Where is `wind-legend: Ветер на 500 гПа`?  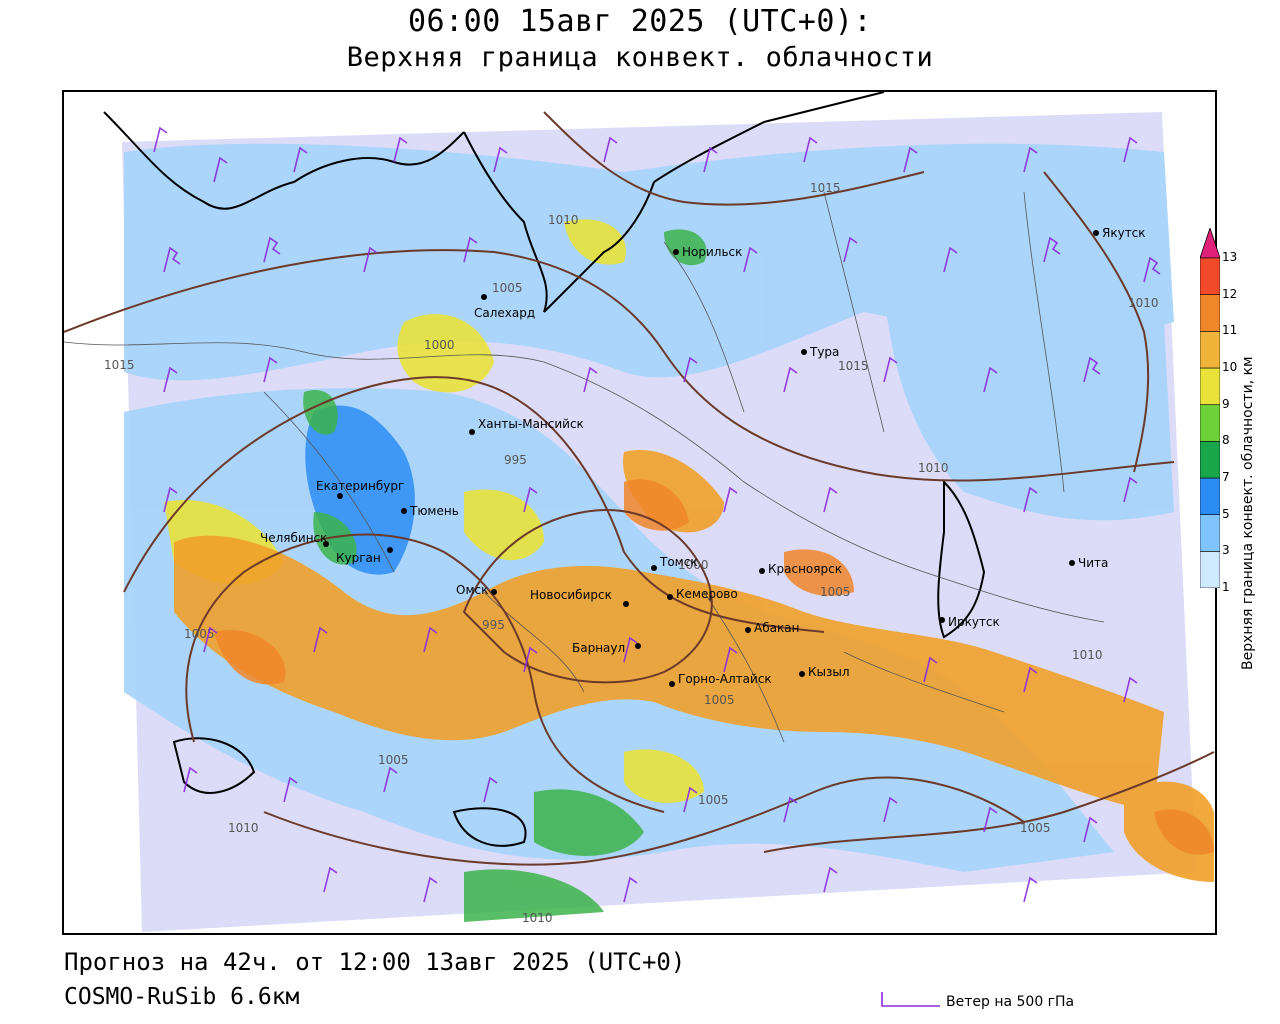
wind-legend: Ветер на 500 гПа is located at coordinates (1008, 1002).